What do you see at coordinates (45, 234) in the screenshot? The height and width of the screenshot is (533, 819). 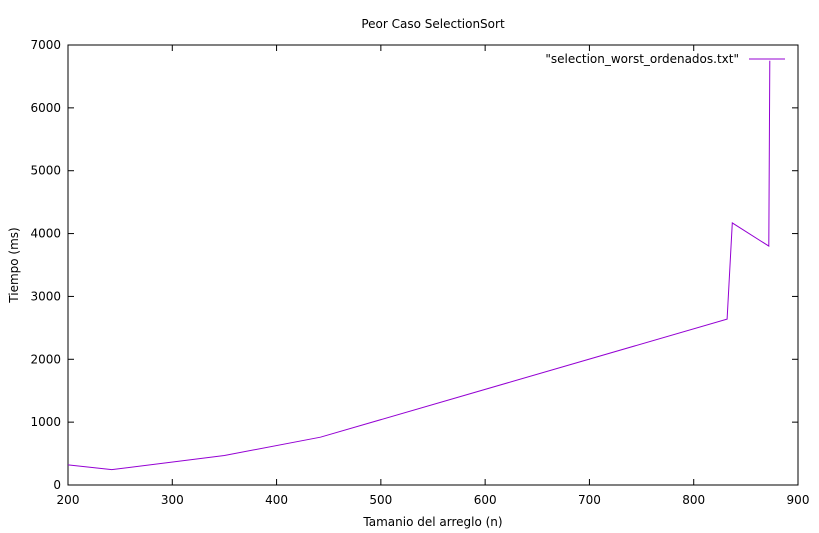 I see `y-tick-label: 4000` at bounding box center [45, 234].